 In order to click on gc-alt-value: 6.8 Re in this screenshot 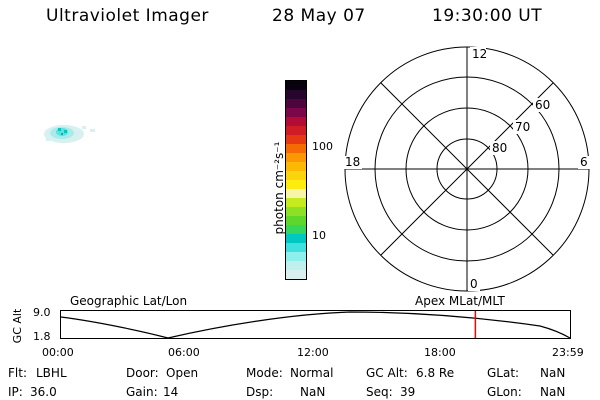, I will do `click(435, 373)`.